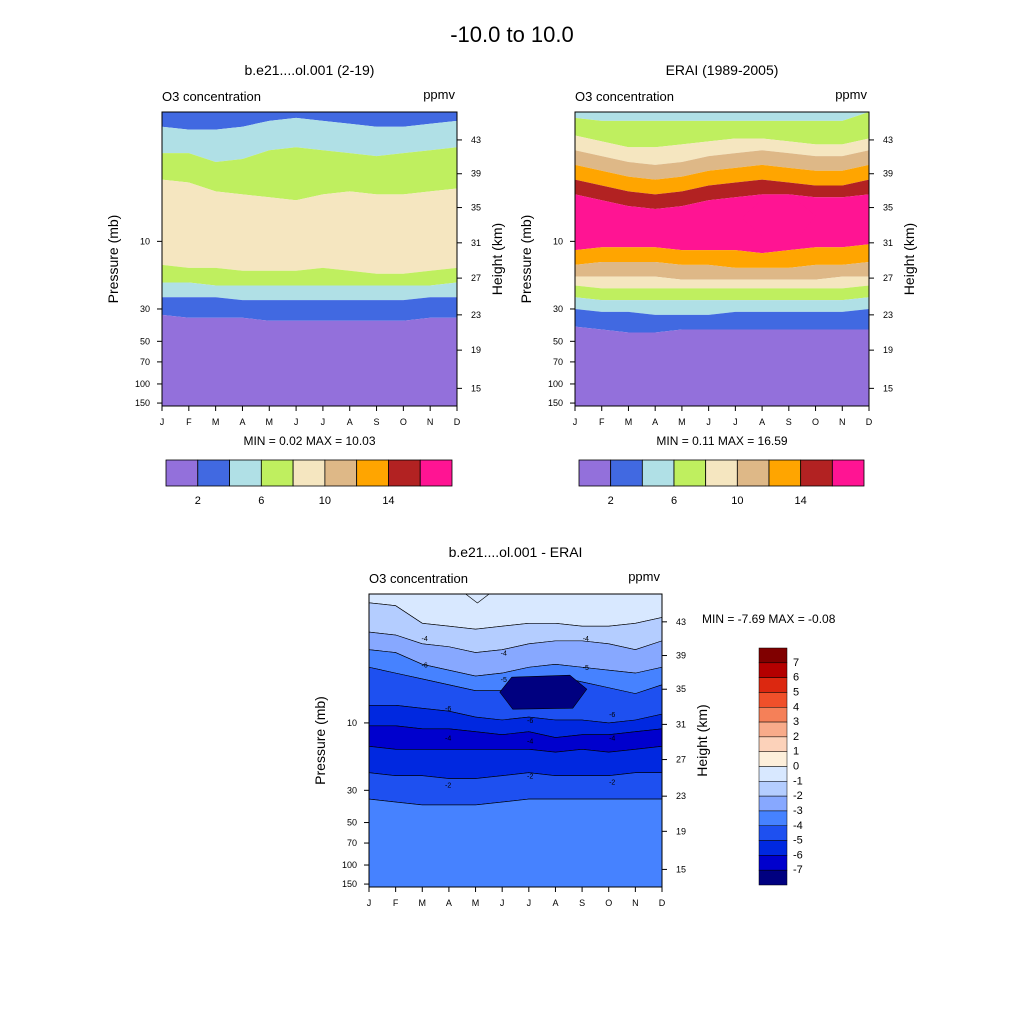  What do you see at coordinates (722, 441) in the screenshot?
I see `min-max-label: MIN = 0.11 MAX = 16.59` at bounding box center [722, 441].